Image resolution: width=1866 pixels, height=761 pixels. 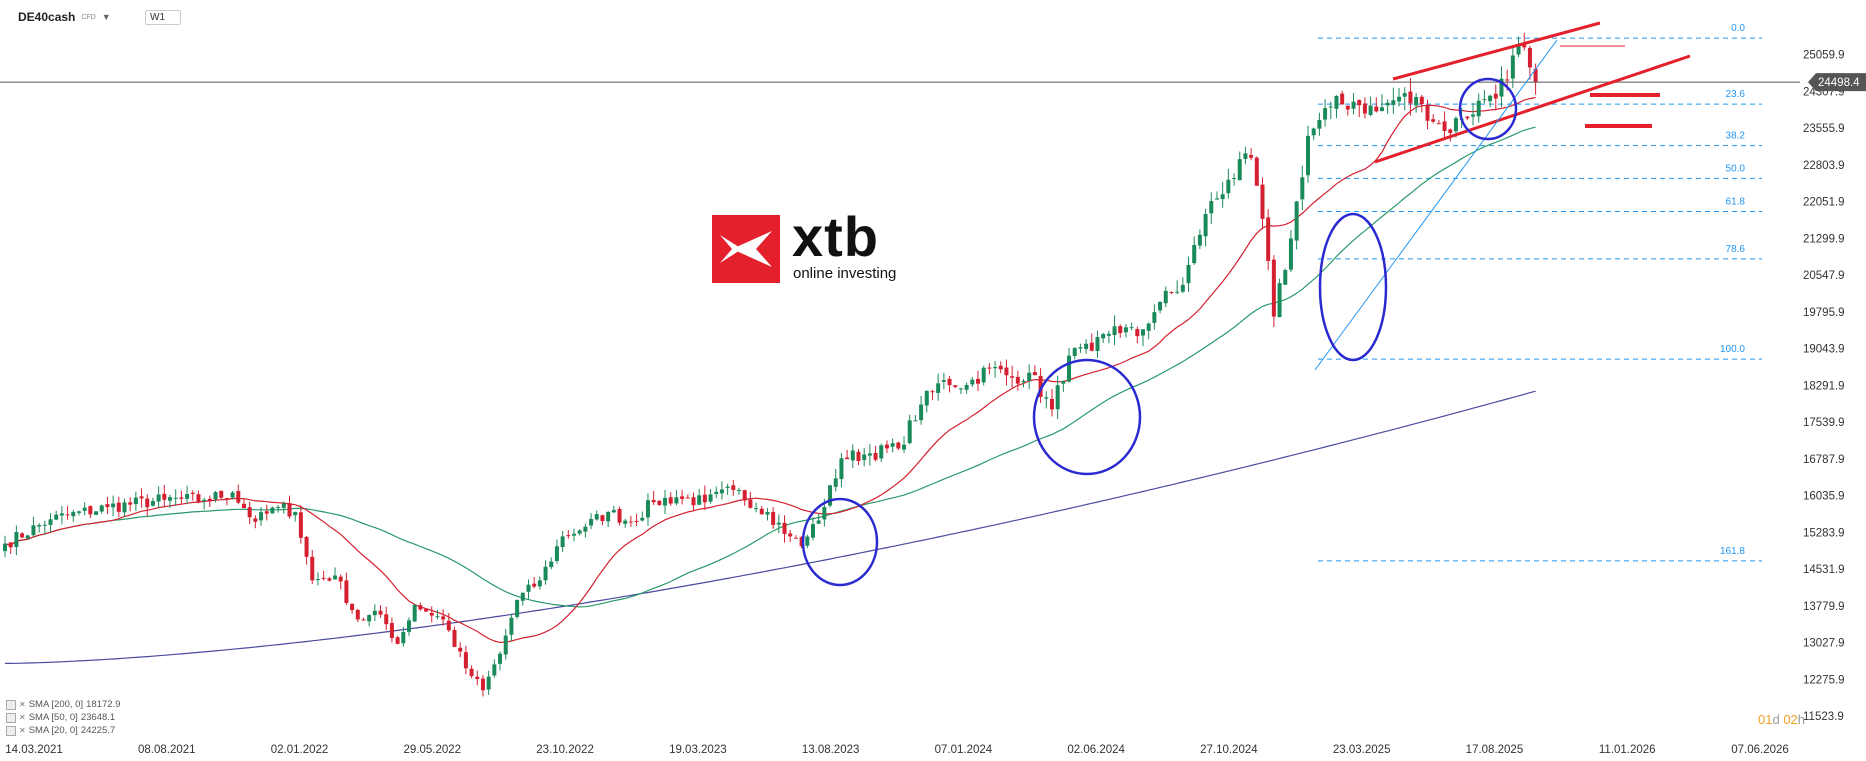 What do you see at coordinates (64, 17) in the screenshot?
I see `symbol-selector: DE40cash CFD ▼` at bounding box center [64, 17].